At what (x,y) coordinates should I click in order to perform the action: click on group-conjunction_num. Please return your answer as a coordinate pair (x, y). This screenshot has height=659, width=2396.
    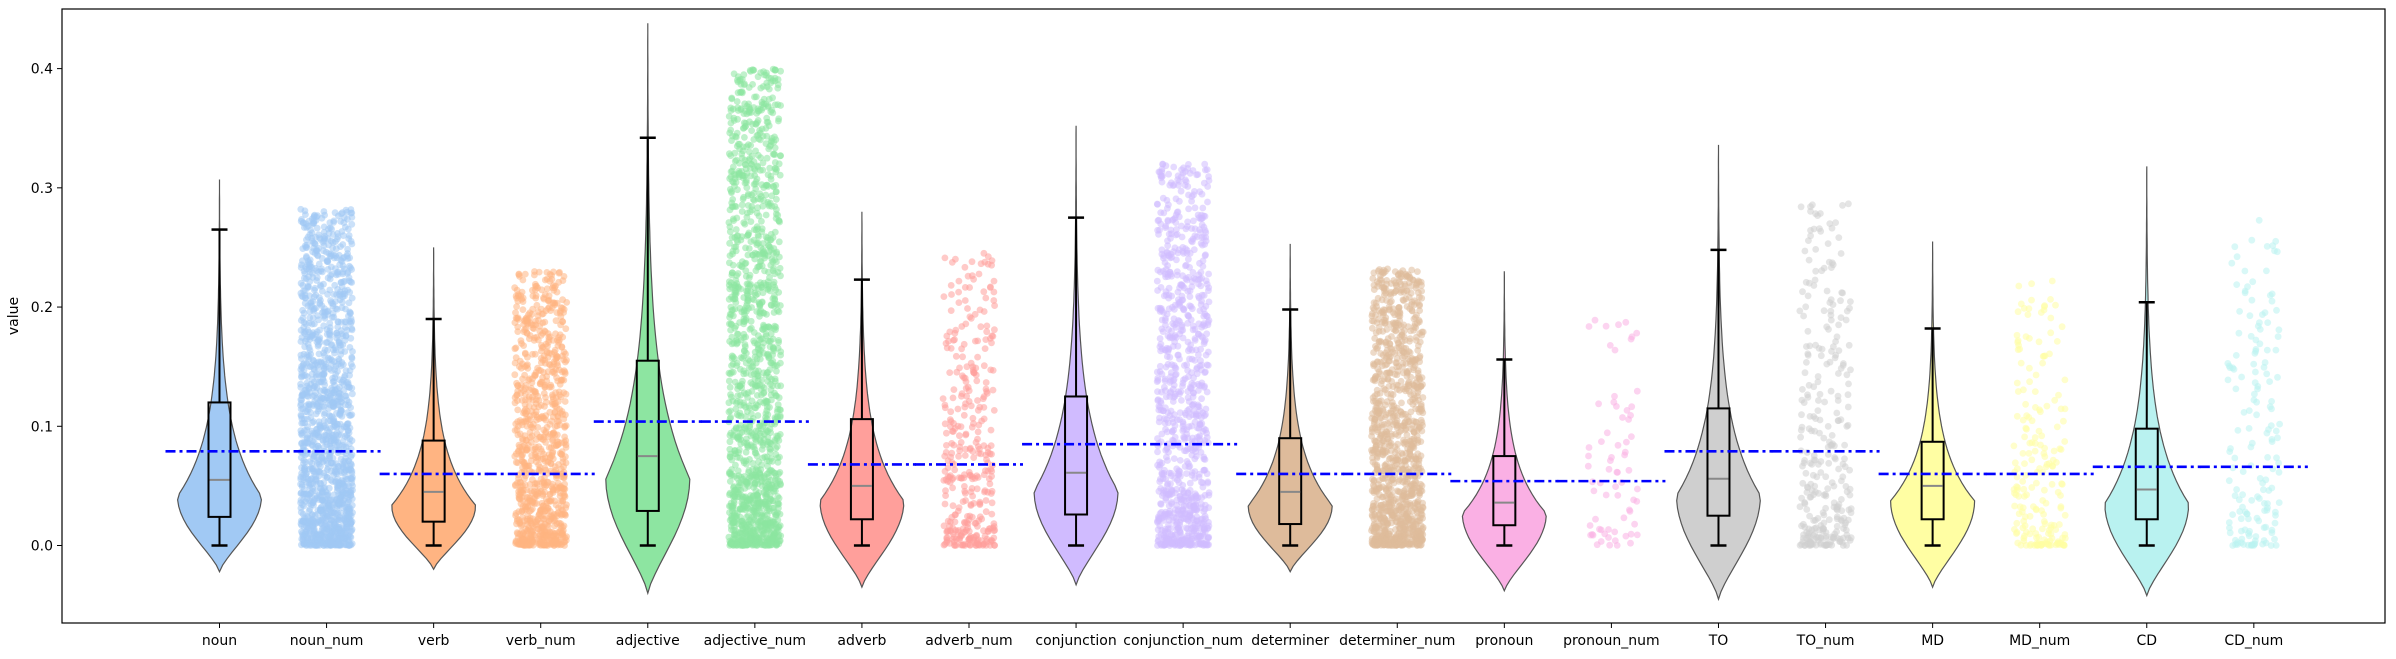
    Looking at the image, I should click on (1183, 354).